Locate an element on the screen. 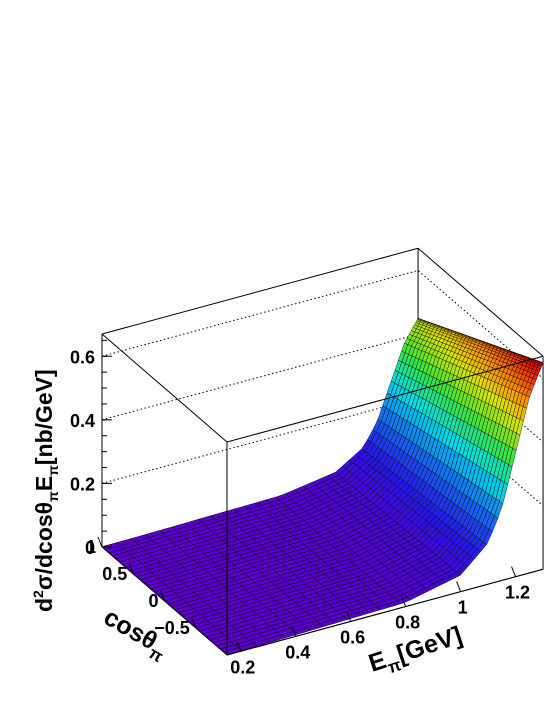 Image resolution: width=545 pixels, height=705 pixels. x-tick-label: 0.2 is located at coordinates (242, 667).